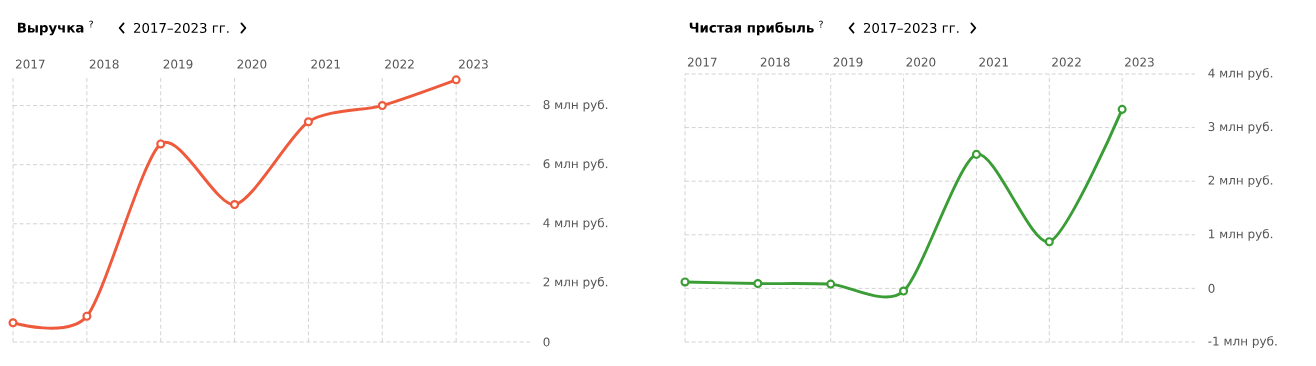 The height and width of the screenshot is (366, 1316). Describe the element at coordinates (1240, 127) in the screenshot. I see `y-tick-label: 3 млн руб.` at that location.